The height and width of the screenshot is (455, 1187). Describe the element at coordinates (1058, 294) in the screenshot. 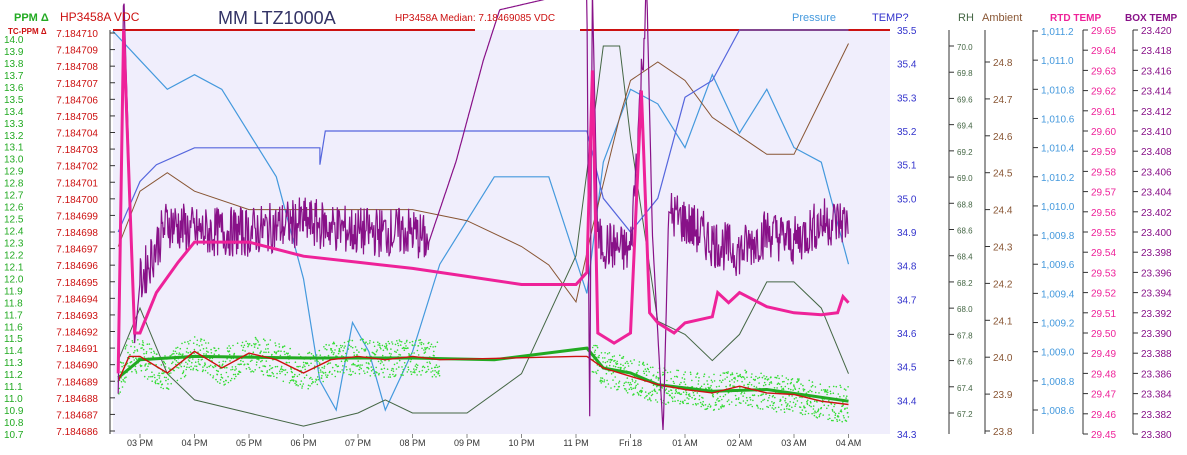

I see `pressure-tick-label: 1,009.4` at that location.